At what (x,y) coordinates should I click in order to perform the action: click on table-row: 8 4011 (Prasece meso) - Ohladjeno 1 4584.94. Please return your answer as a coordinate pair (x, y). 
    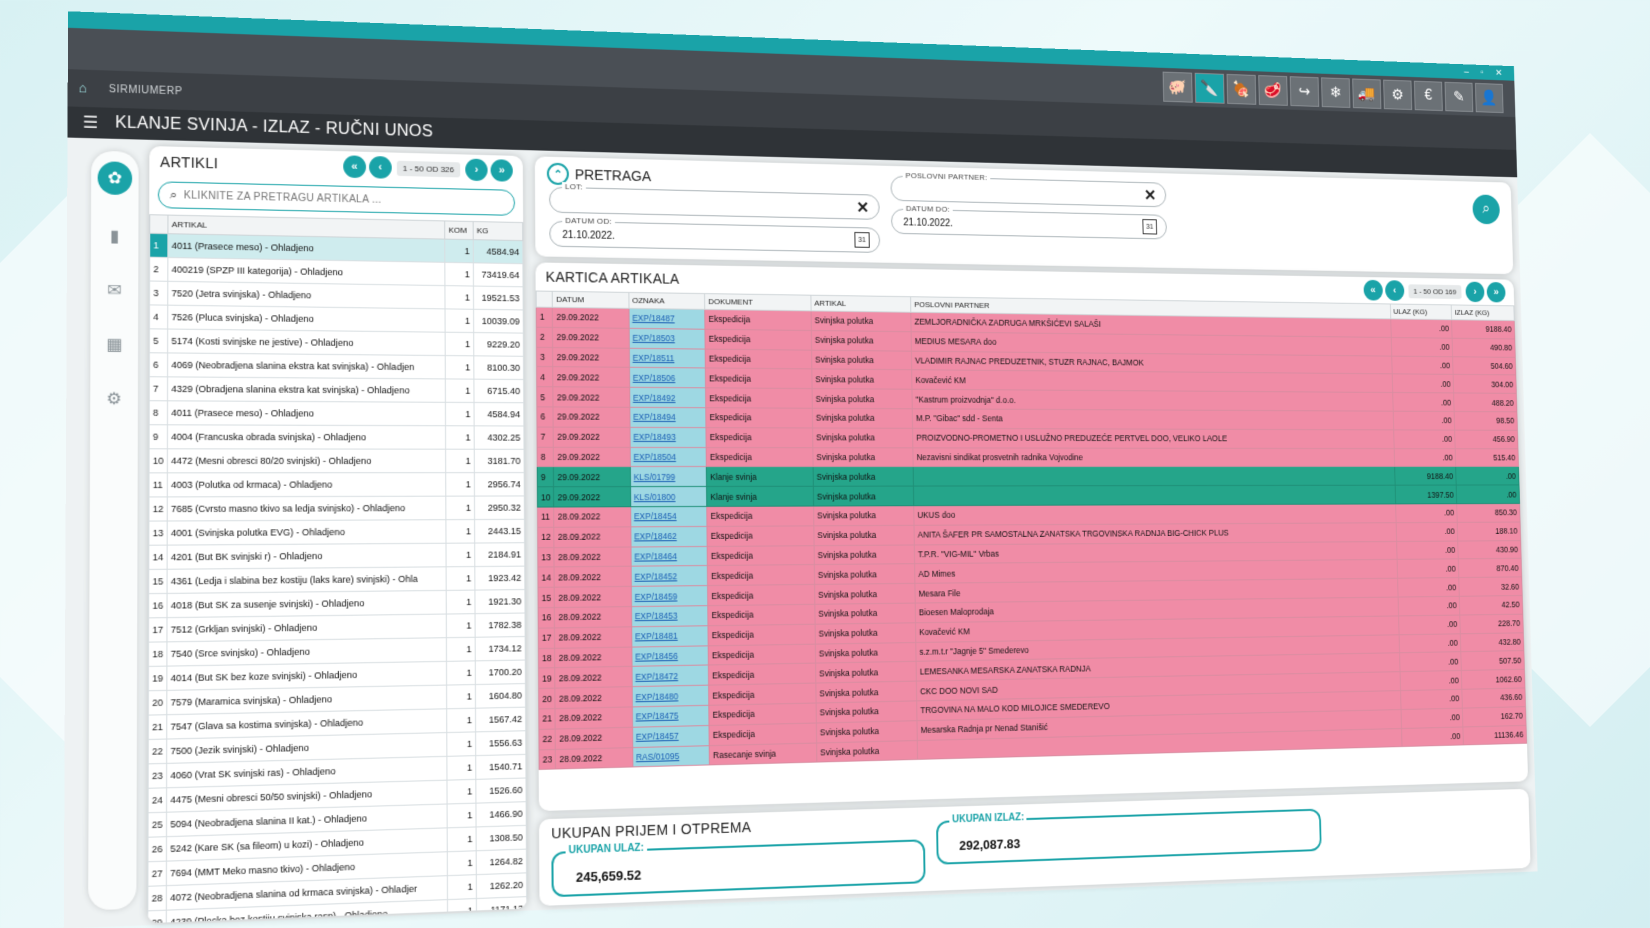
    Looking at the image, I should click on (336, 413).